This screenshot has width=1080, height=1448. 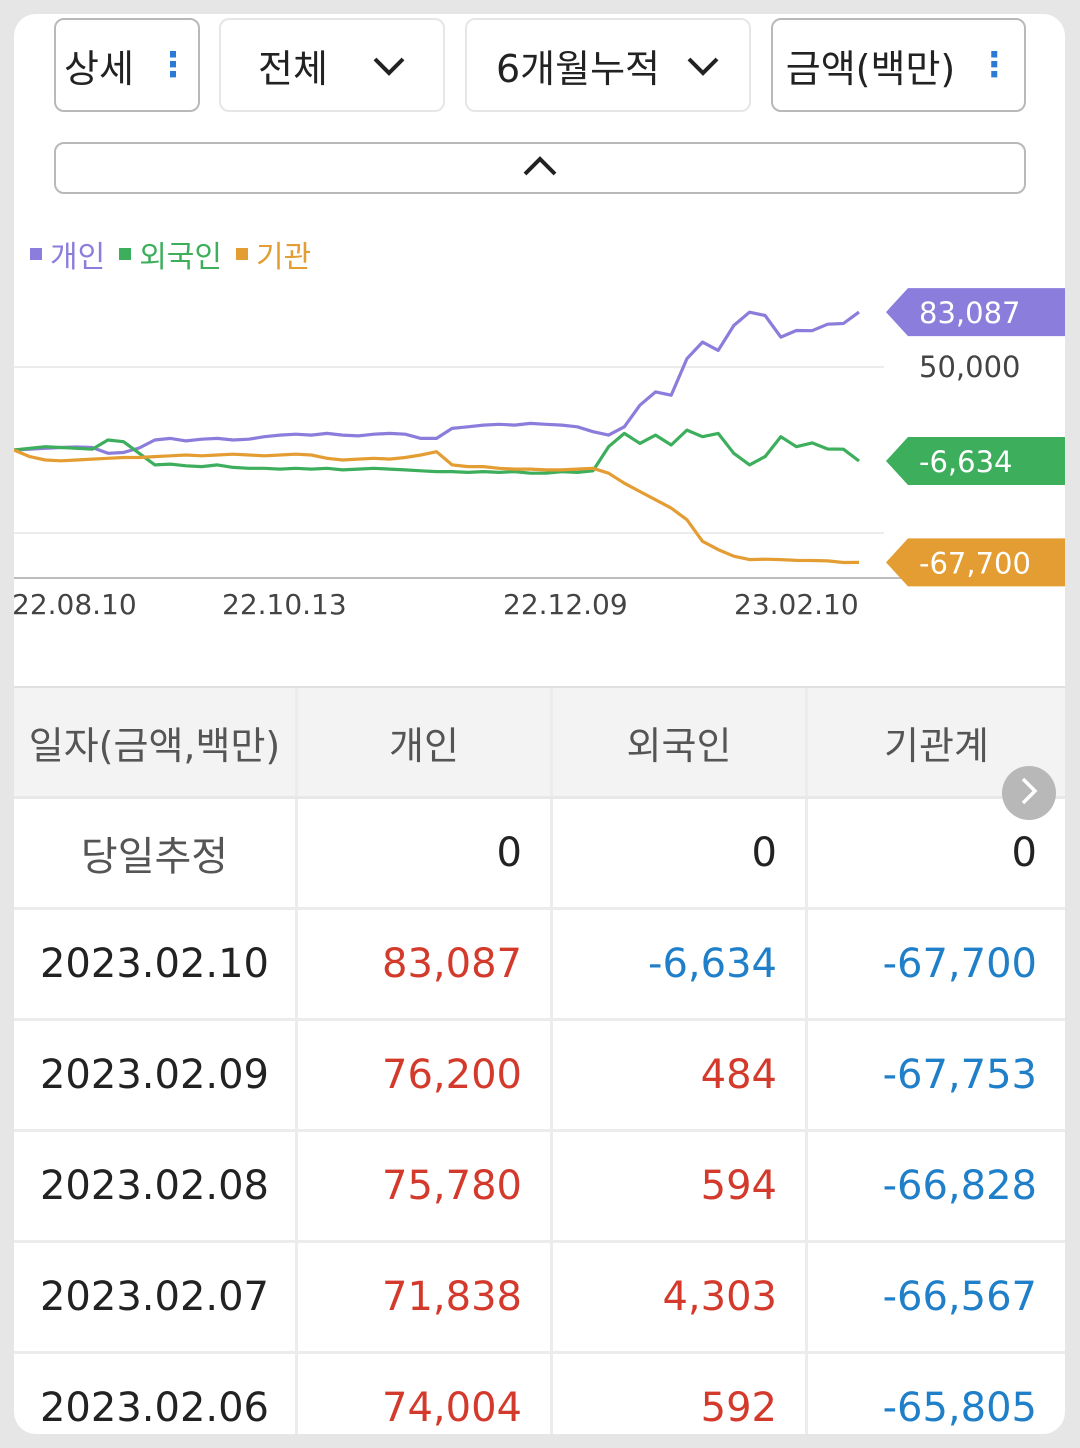 I want to click on scope-label: 전체, so click(x=293, y=68).